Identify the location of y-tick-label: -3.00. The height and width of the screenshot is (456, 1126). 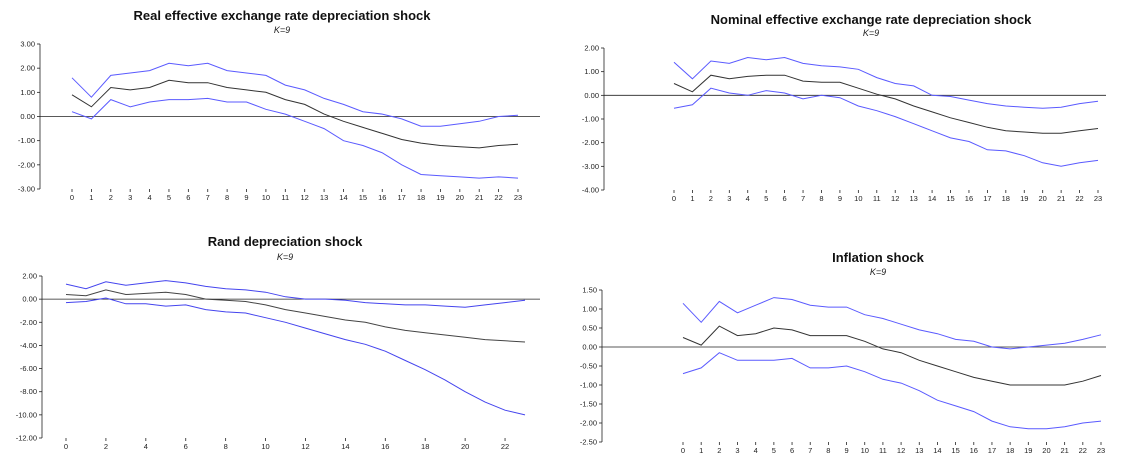
(590, 166).